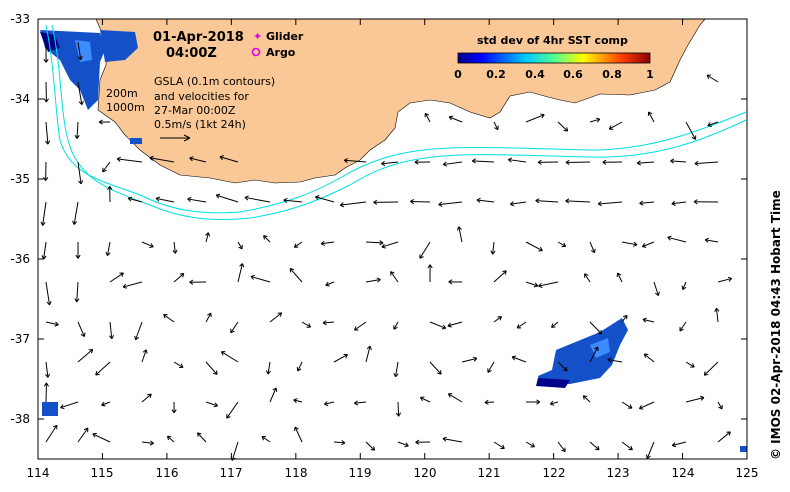  I want to click on x-tick-121: 121, so click(489, 473).